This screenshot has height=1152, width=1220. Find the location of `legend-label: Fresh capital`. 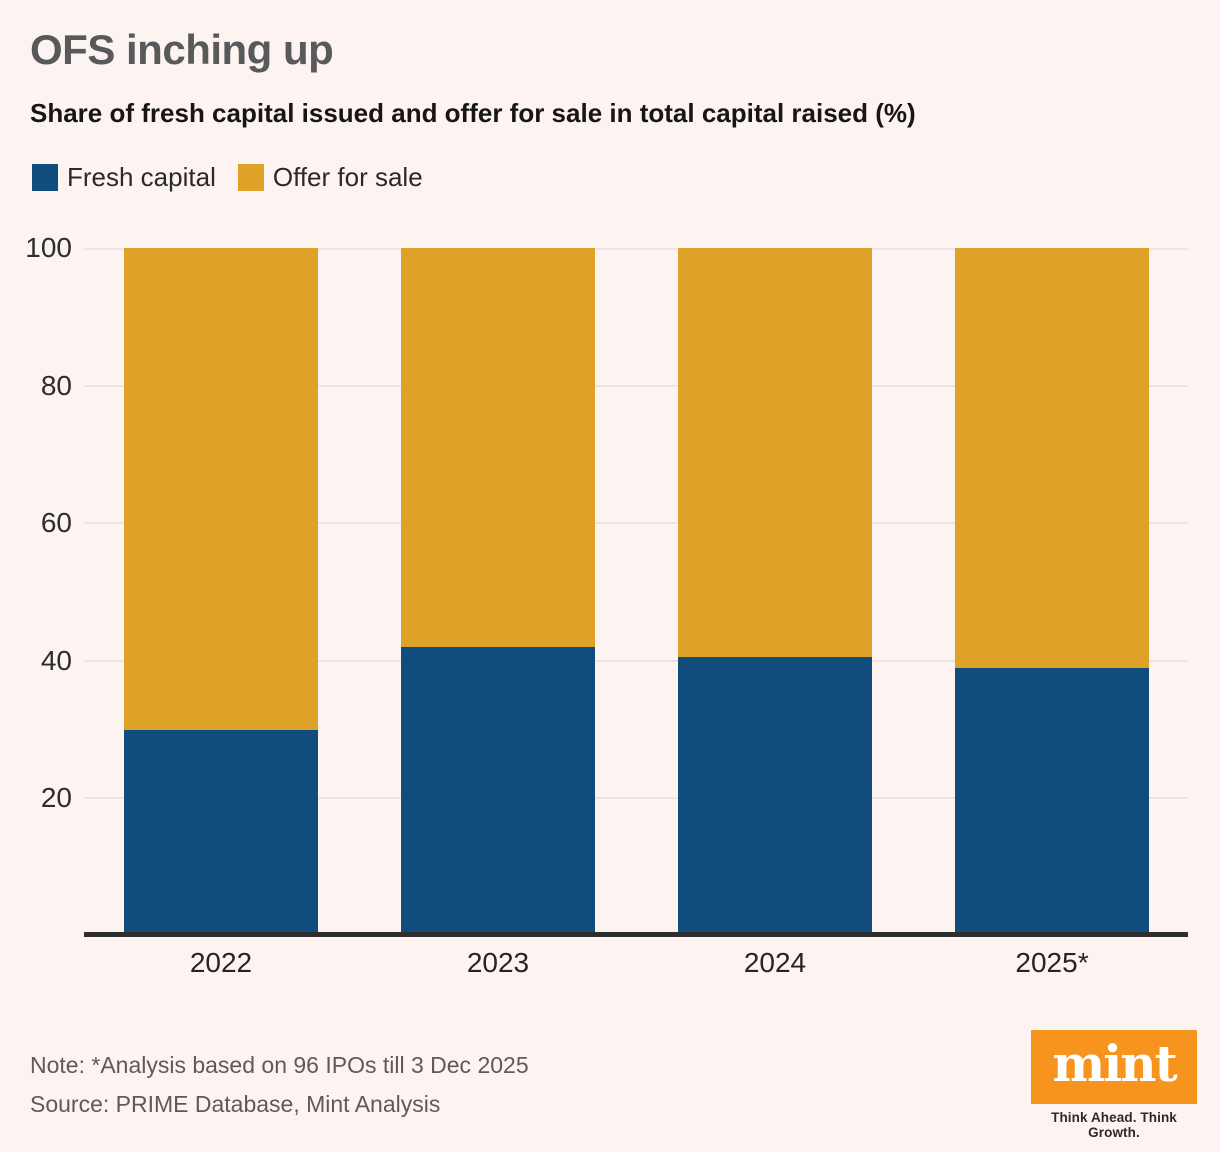

legend-label: Fresh capital is located at coordinates (141, 177).